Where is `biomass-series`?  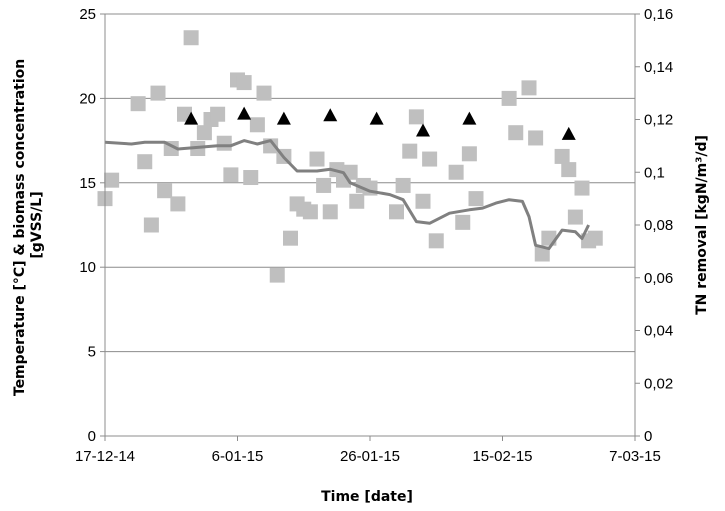 biomass-series is located at coordinates (380, 123).